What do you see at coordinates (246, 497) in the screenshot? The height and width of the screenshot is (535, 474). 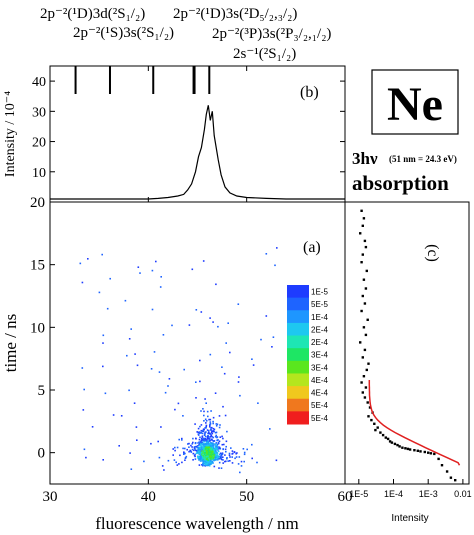 I see `panel-a-xtick-label: 50` at bounding box center [246, 497].